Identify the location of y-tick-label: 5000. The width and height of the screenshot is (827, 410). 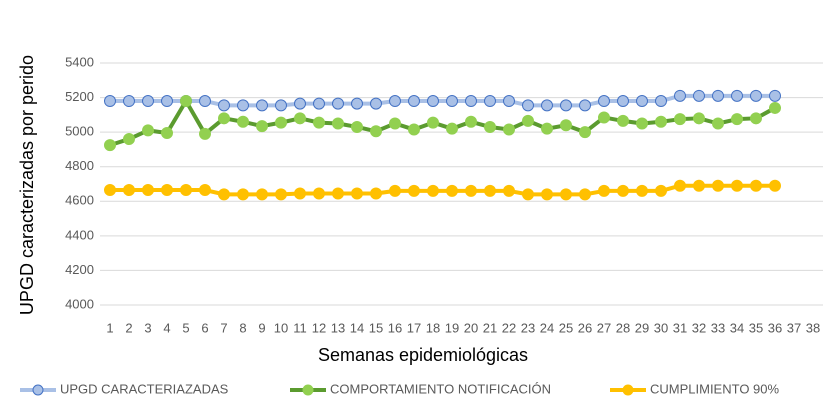
(79, 131).